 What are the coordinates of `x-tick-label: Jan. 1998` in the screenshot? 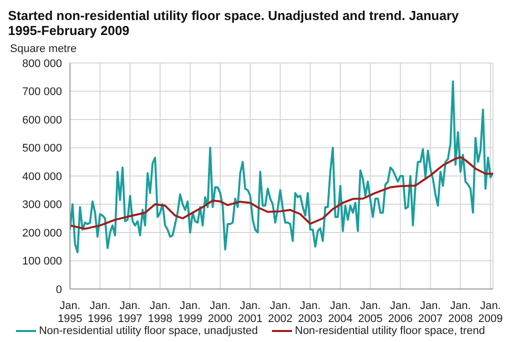 It's located at (160, 312).